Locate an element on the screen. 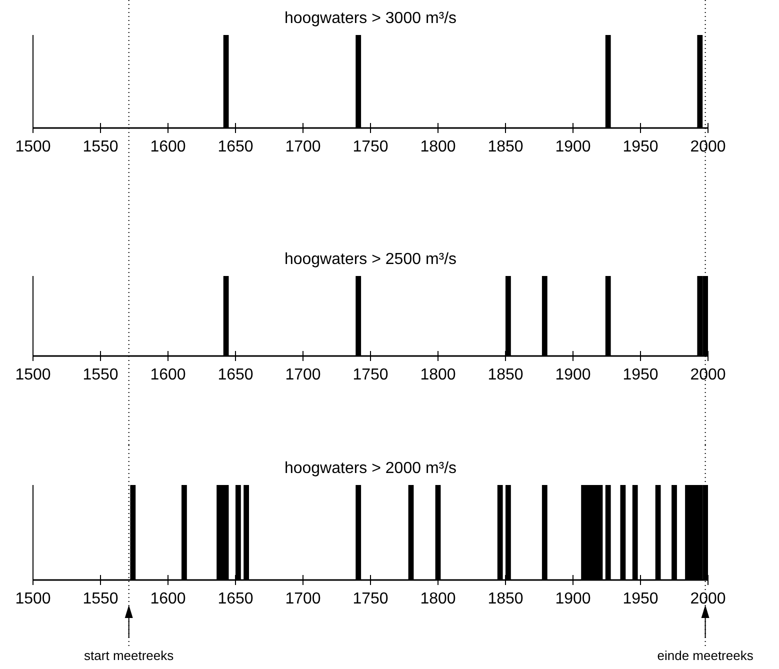 This screenshot has height=669, width=779. chart-title: hoogwaters > 2000 m³/s is located at coordinates (370, 468).